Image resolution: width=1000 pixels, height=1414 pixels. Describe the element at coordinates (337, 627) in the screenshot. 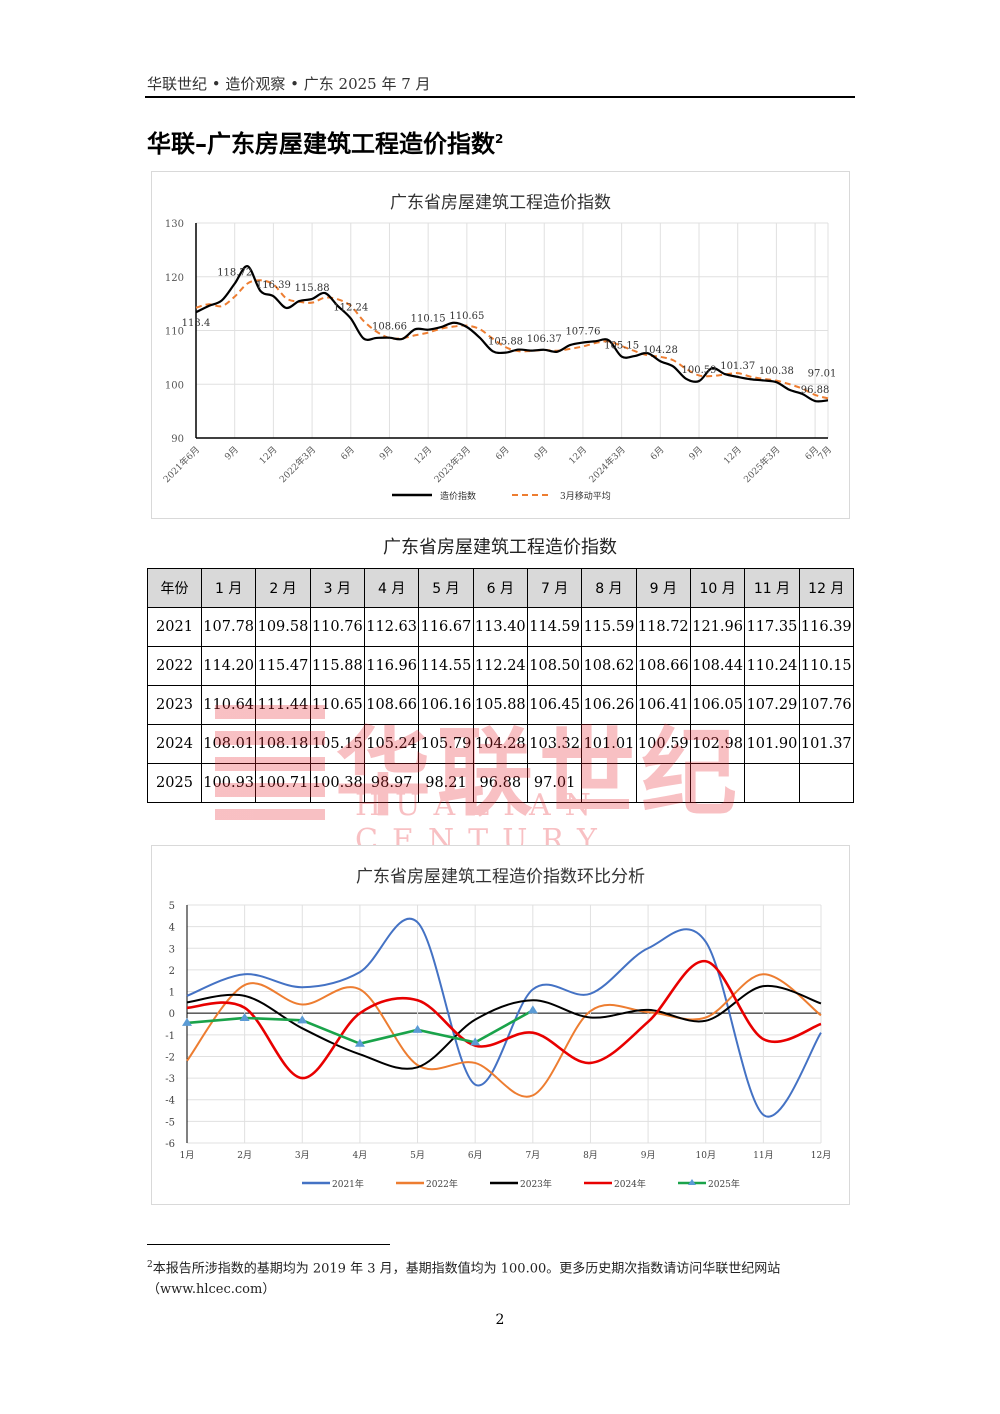

I see `table-cell: 110.76` at that location.